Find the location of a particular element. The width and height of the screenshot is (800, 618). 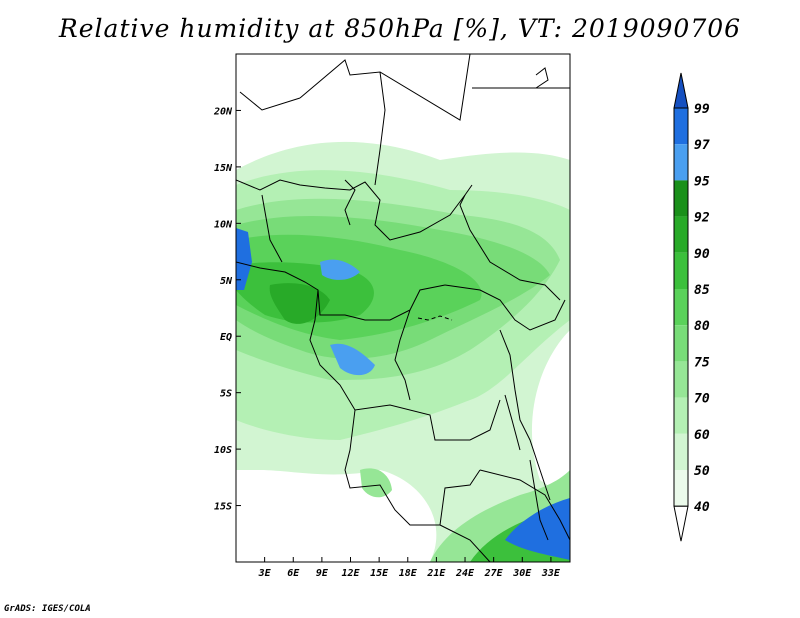

lat-tick-label: 15S is located at coordinates (223, 507).